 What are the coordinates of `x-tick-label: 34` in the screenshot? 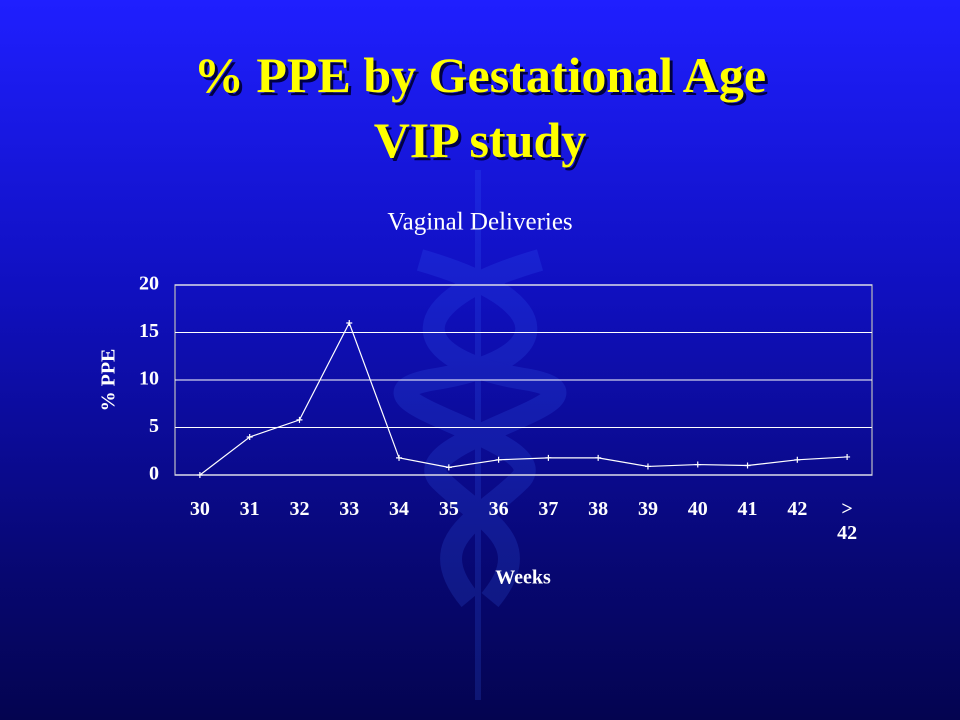 It's located at (399, 509).